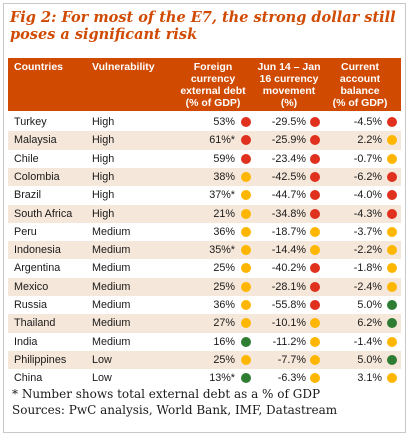 This screenshot has width=411, height=438. What do you see at coordinates (289, 79) in the screenshot?
I see `header-currency-line-2: 16 currency` at bounding box center [289, 79].